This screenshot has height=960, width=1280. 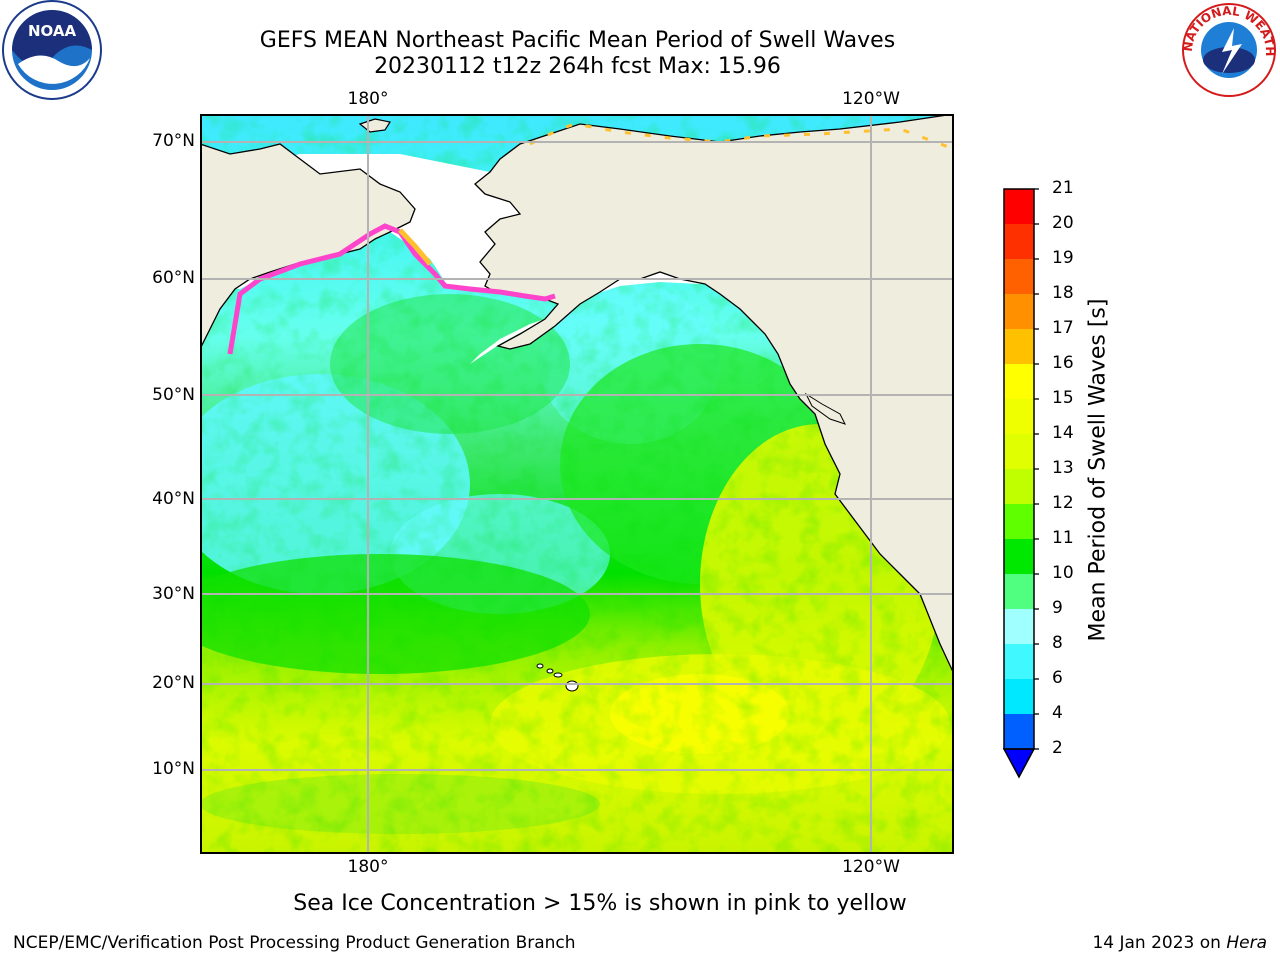 What do you see at coordinates (173, 683) in the screenshot?
I see `lat-label-20n: 20°N` at bounding box center [173, 683].